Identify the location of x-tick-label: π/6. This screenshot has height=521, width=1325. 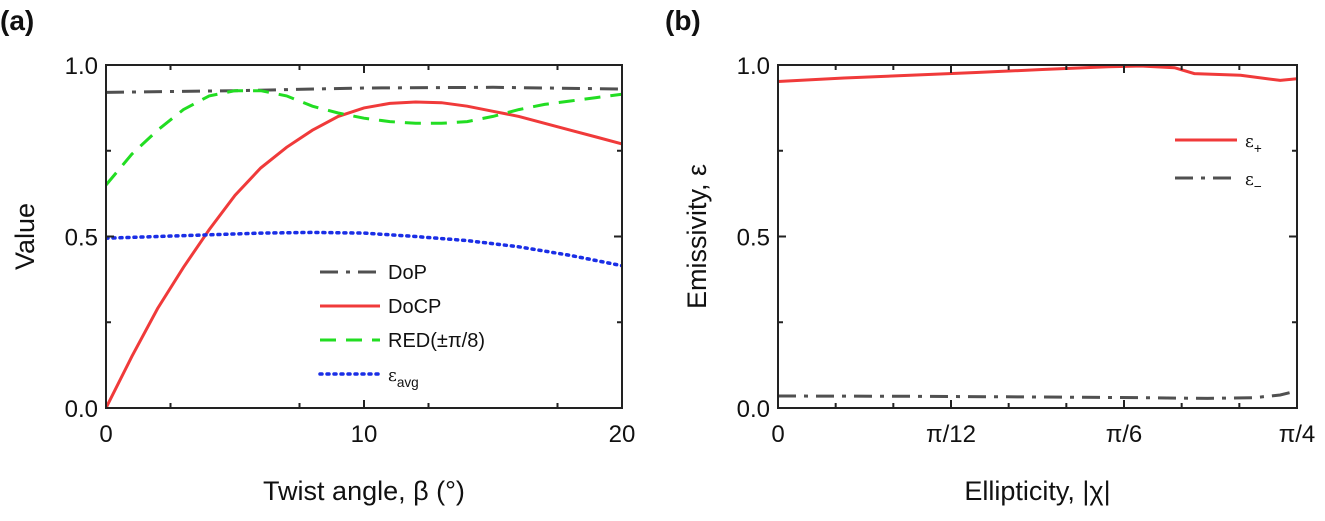
(1124, 434).